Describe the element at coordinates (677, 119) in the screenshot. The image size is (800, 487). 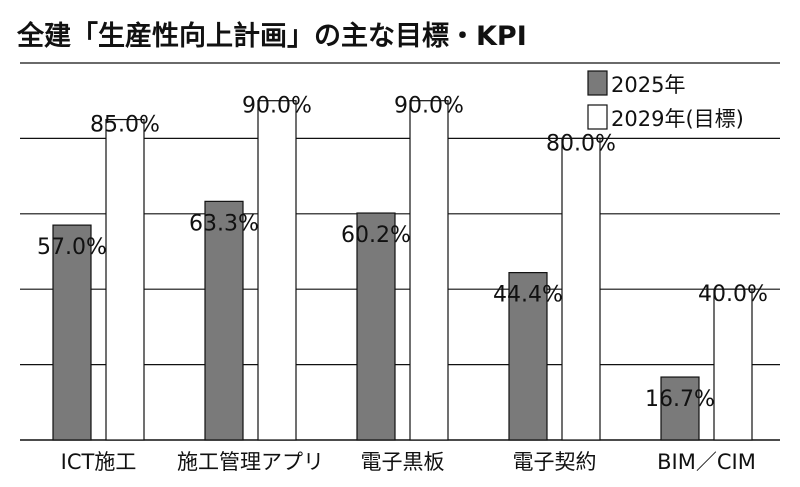
I see `legend-label: 2029年(目標)` at that location.